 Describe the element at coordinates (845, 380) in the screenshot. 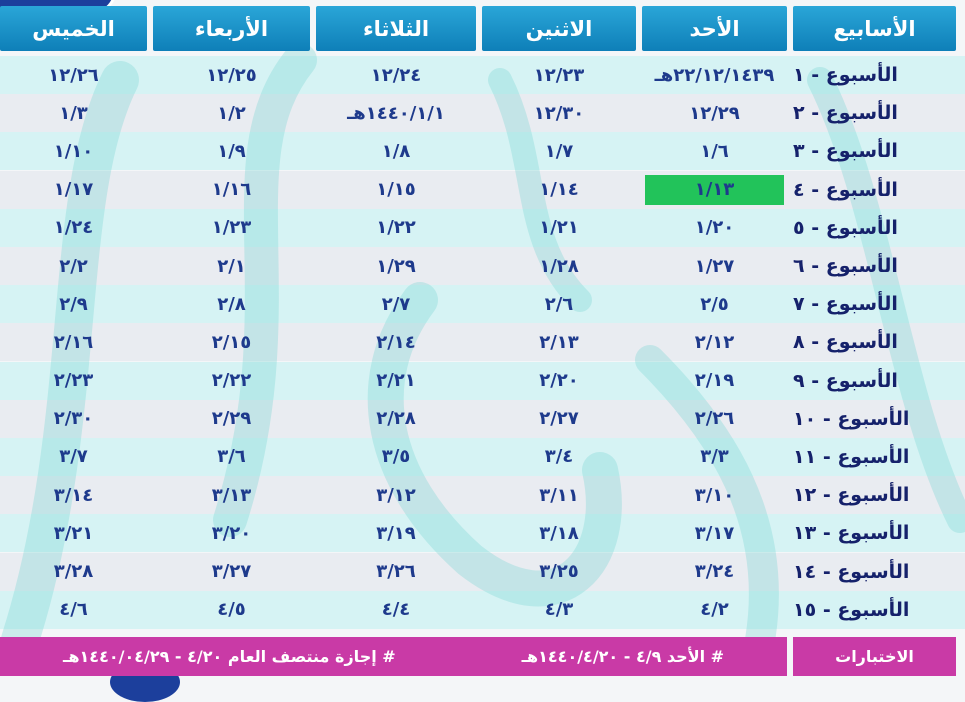

I see `week-label: الأسبوع - ٩` at that location.